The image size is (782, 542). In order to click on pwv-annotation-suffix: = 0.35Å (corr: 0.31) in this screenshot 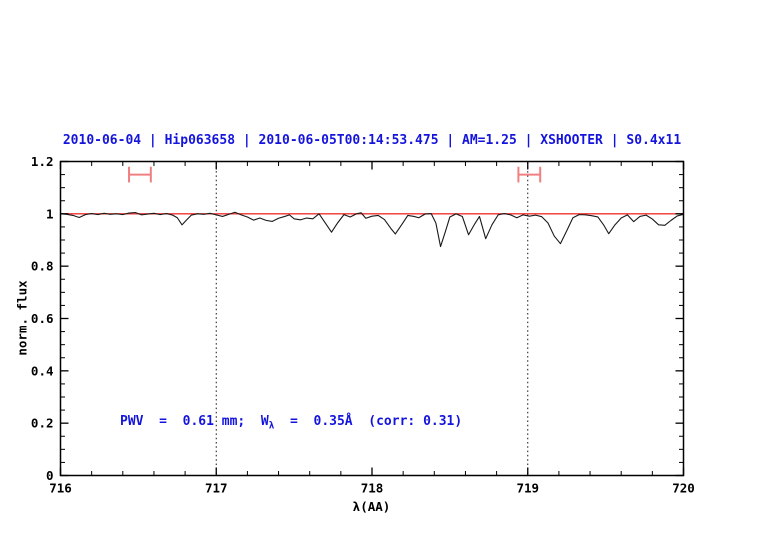, I will do `click(368, 421)`.